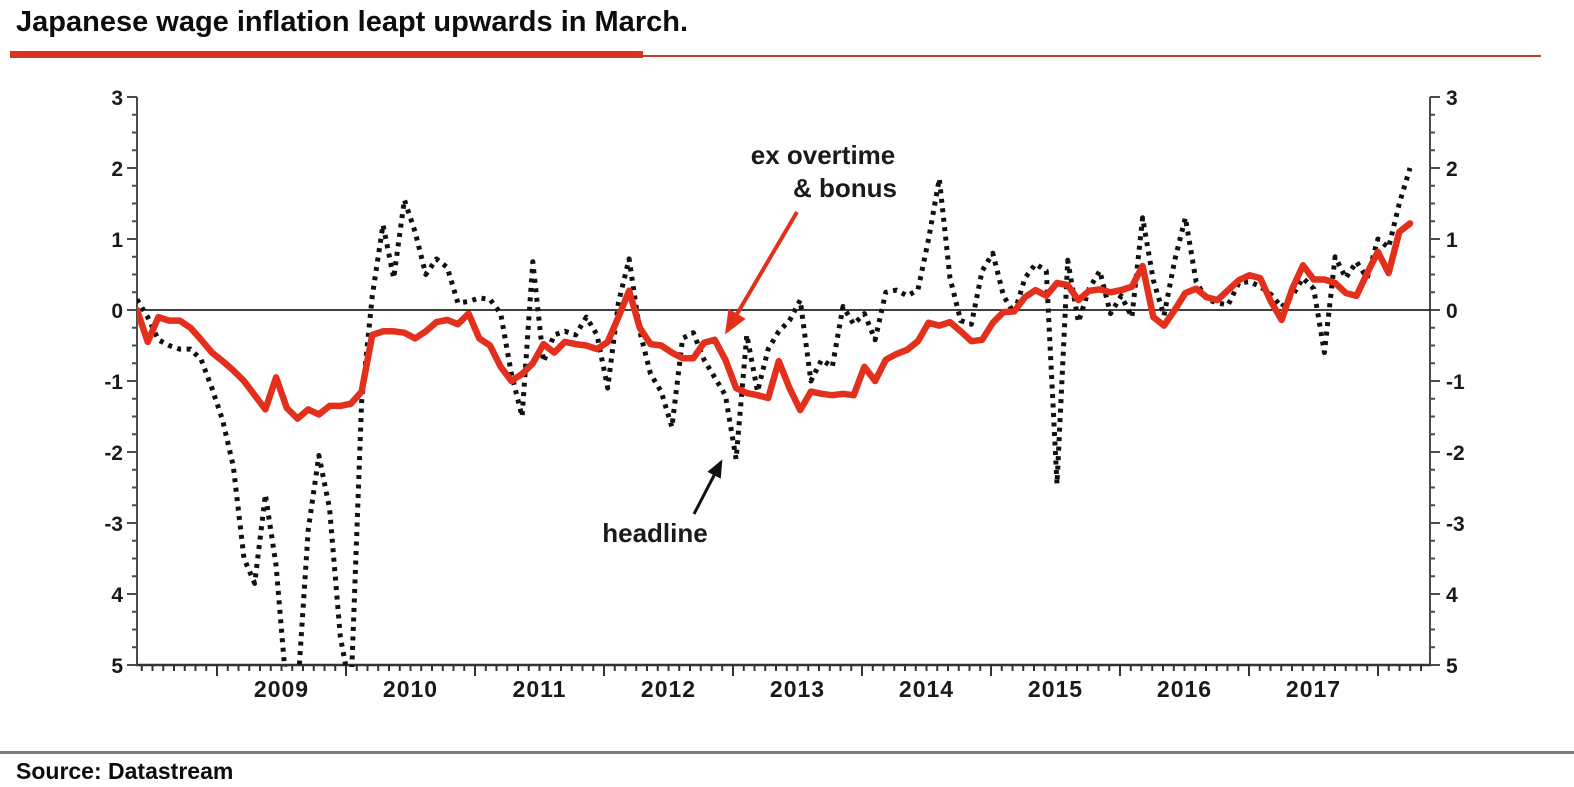 Image resolution: width=1574 pixels, height=787 pixels. I want to click on y-axis-tick-label-right: 5, so click(1452, 666).